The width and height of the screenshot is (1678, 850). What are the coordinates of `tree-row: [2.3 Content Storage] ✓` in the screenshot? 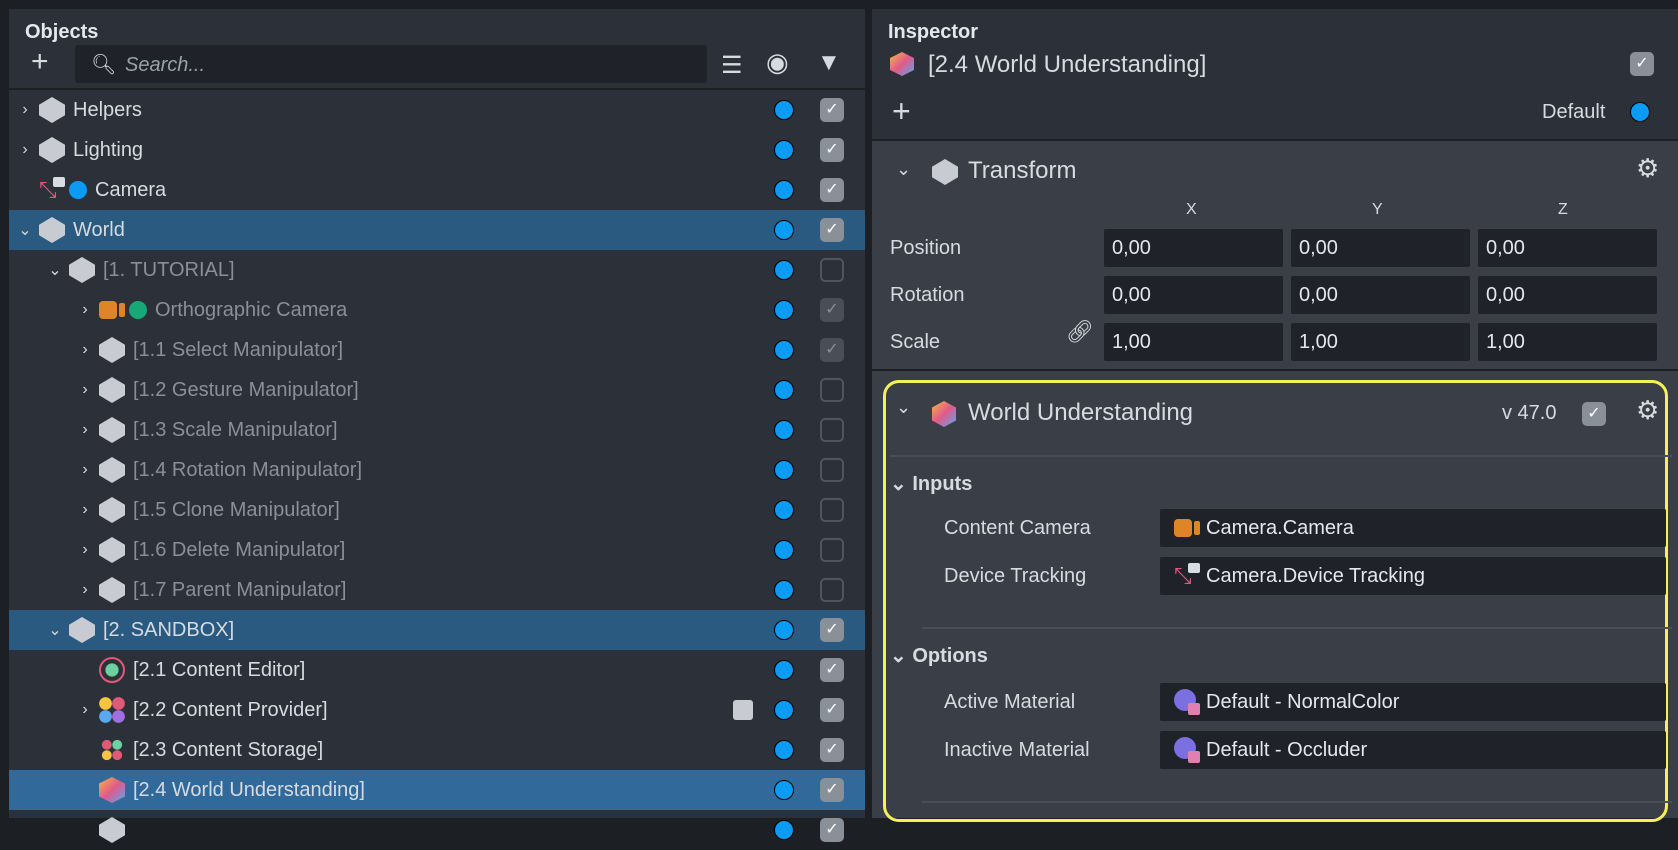 It's located at (437, 750).